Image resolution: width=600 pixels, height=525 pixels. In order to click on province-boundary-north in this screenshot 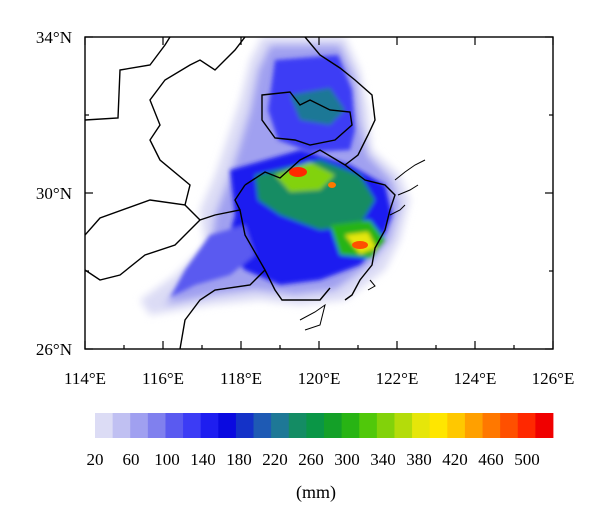, I will do `click(128, 79)`.